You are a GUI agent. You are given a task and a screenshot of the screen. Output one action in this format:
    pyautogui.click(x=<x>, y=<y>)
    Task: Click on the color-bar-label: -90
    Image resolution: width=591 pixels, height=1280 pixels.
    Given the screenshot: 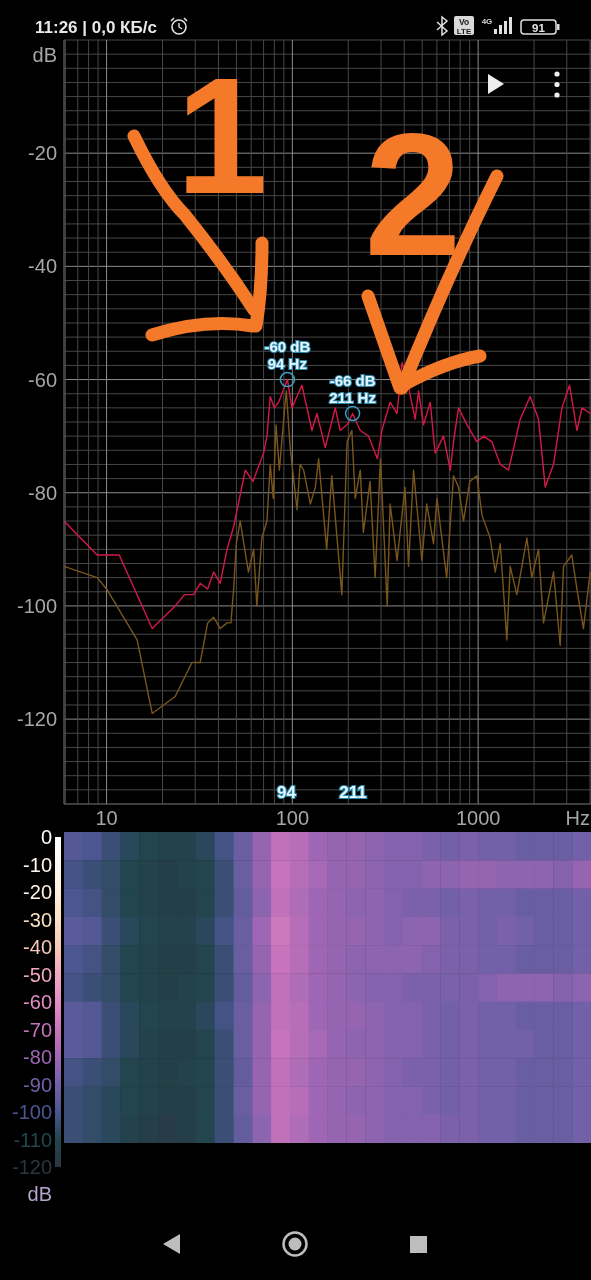 What is the action you would take?
    pyautogui.click(x=37, y=1084)
    